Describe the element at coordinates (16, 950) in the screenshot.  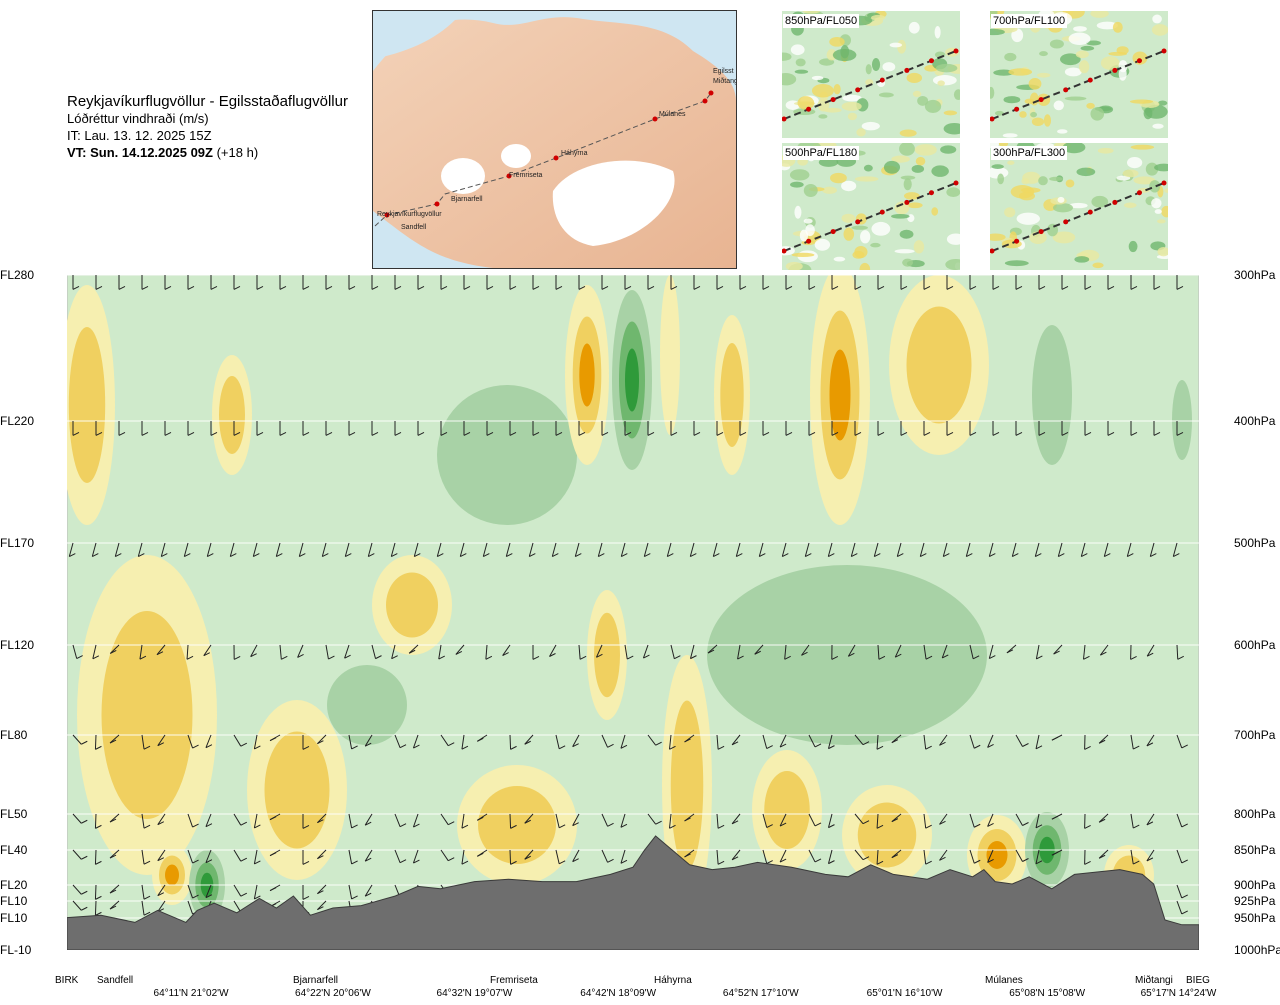
I see `fl-label-10: FL-10` at that location.